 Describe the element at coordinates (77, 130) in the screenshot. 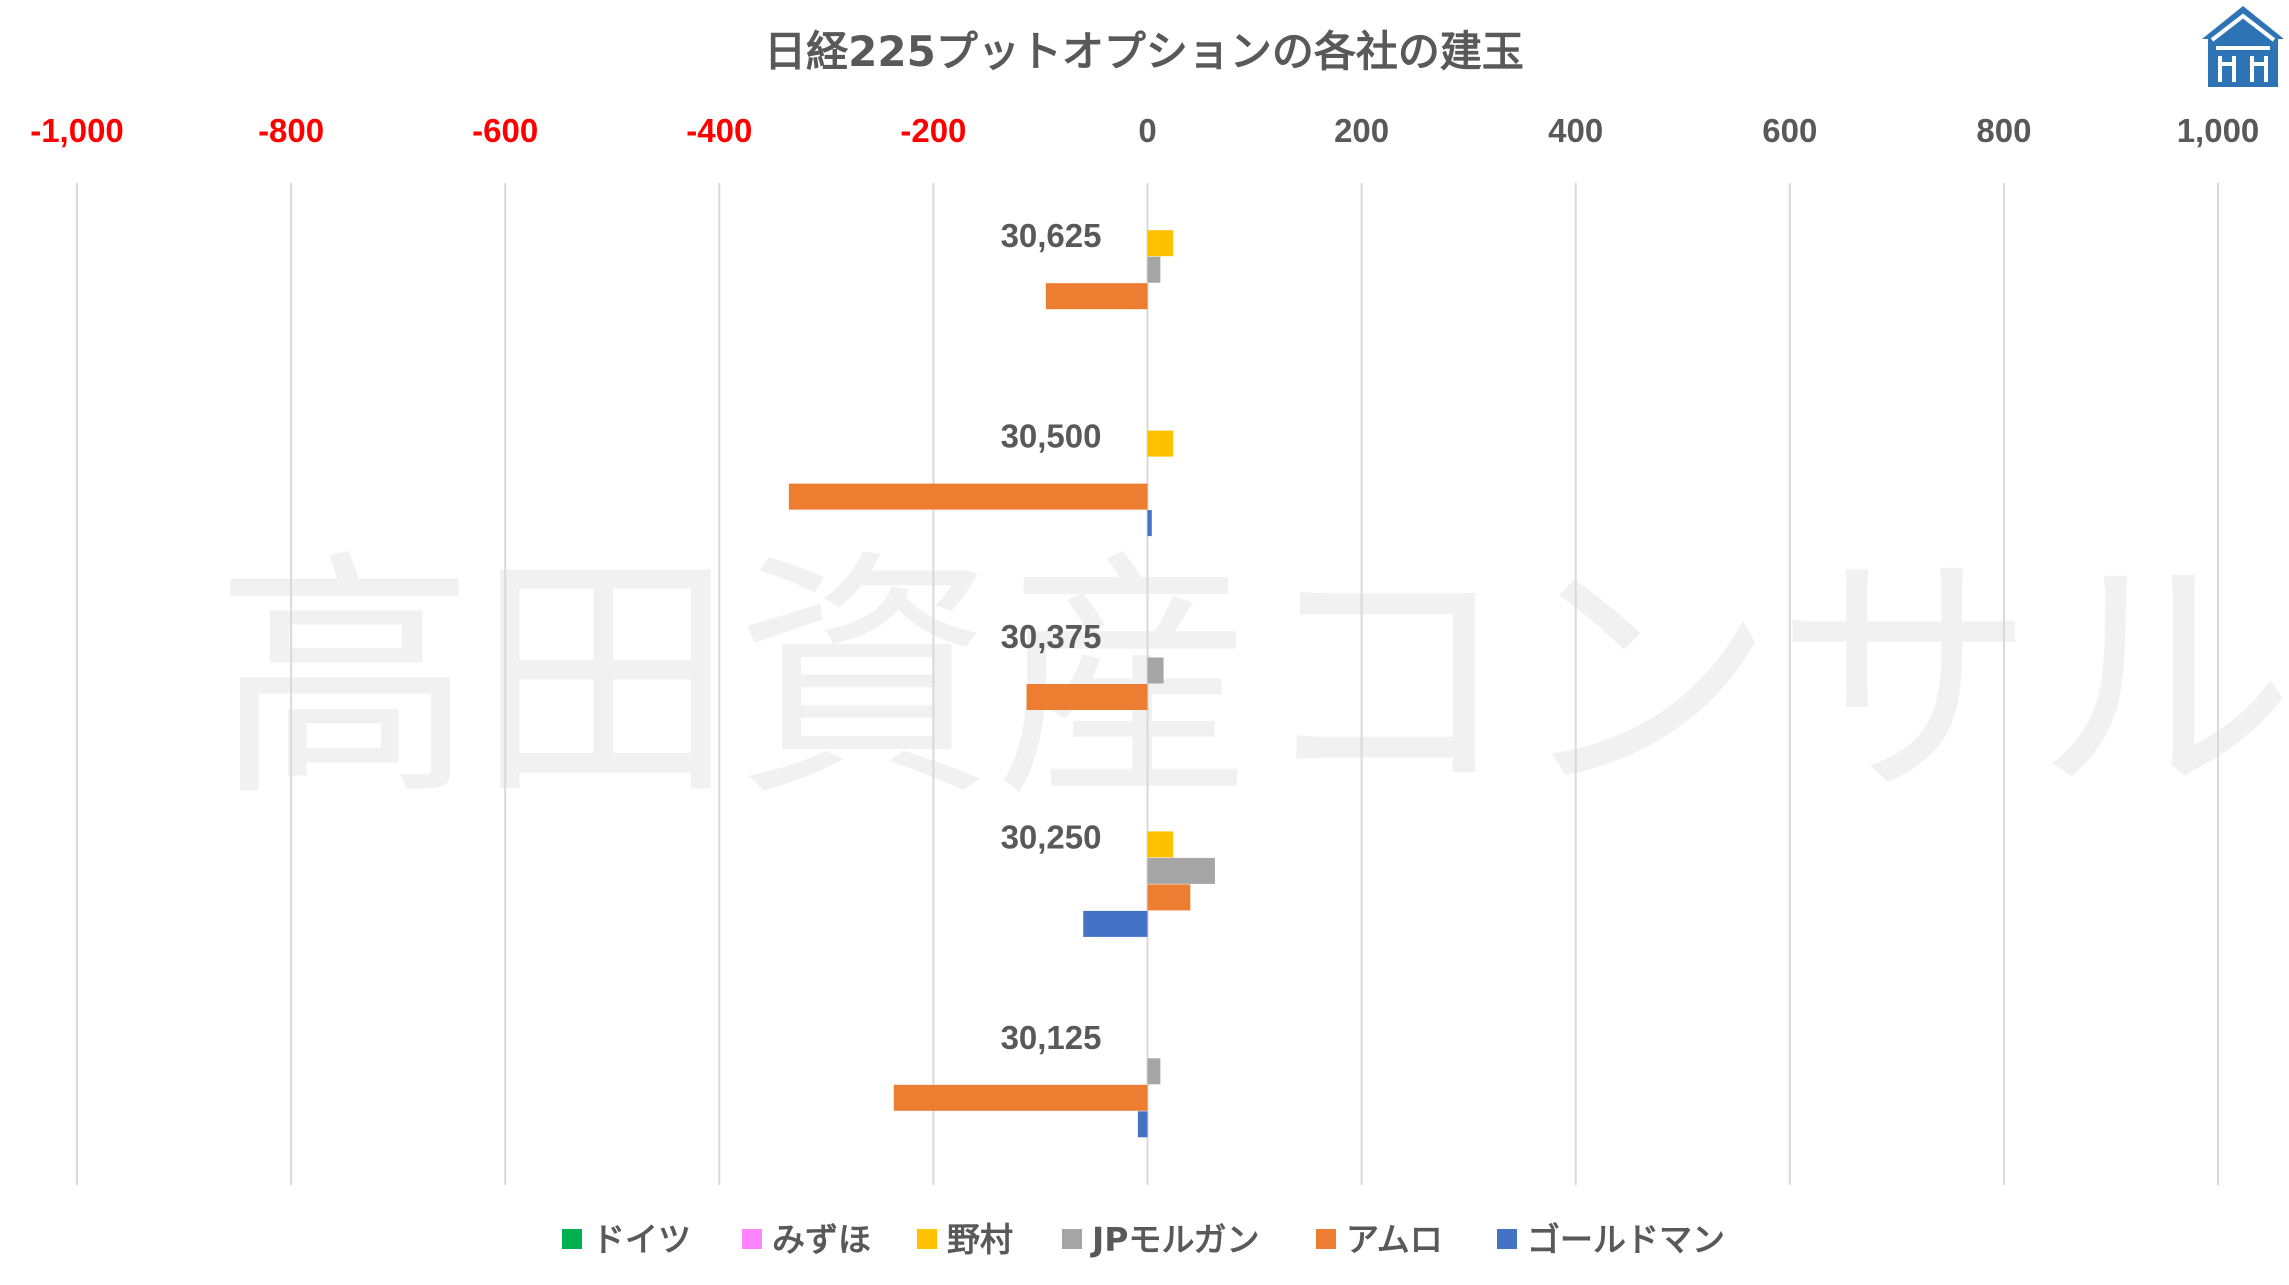

I see `x-tick-label: -1,000` at that location.